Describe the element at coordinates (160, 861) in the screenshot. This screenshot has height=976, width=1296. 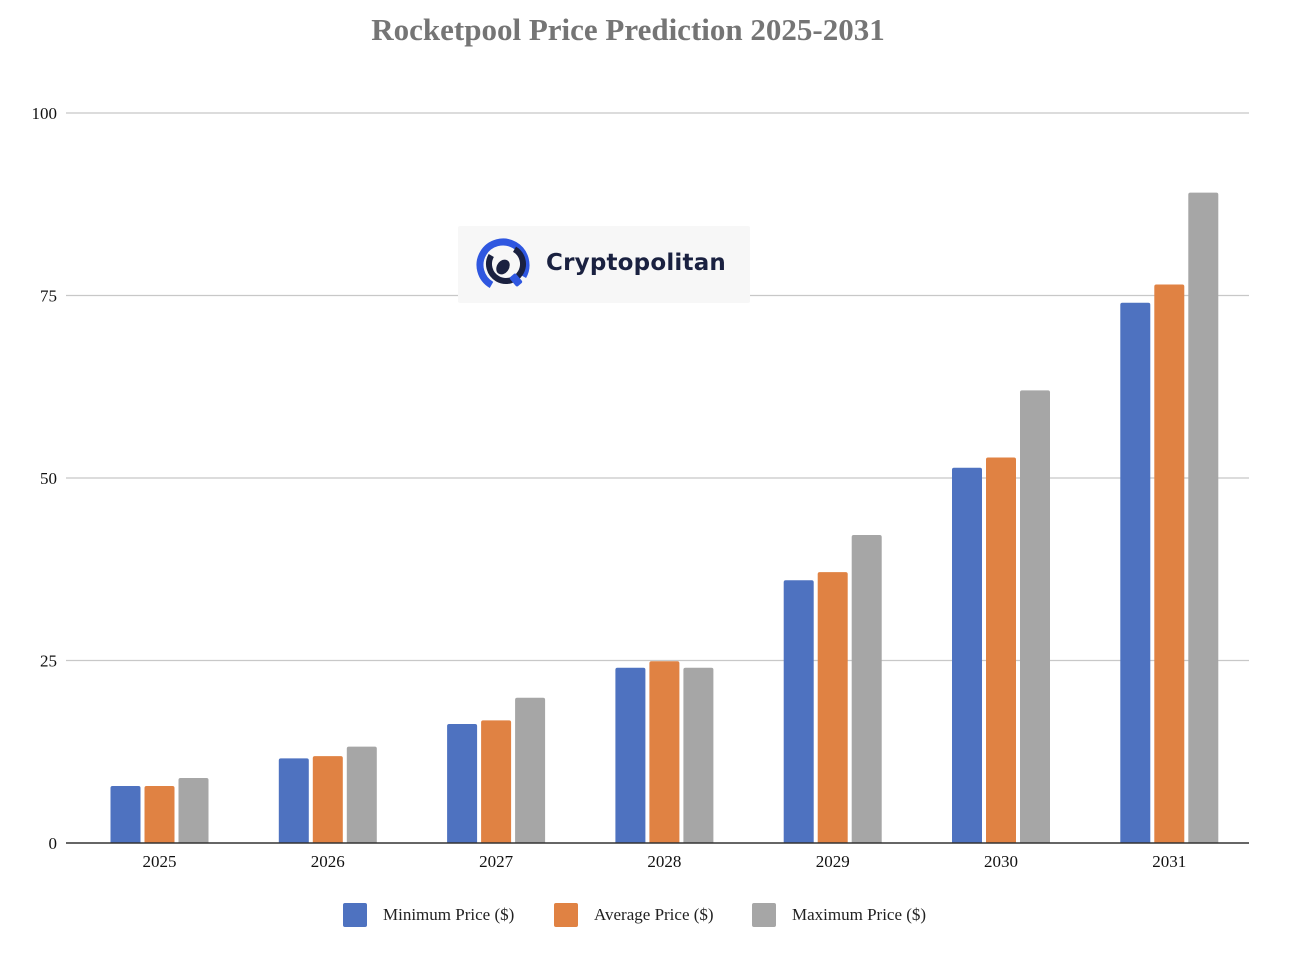
I see `x-tick-label: 2025` at that location.